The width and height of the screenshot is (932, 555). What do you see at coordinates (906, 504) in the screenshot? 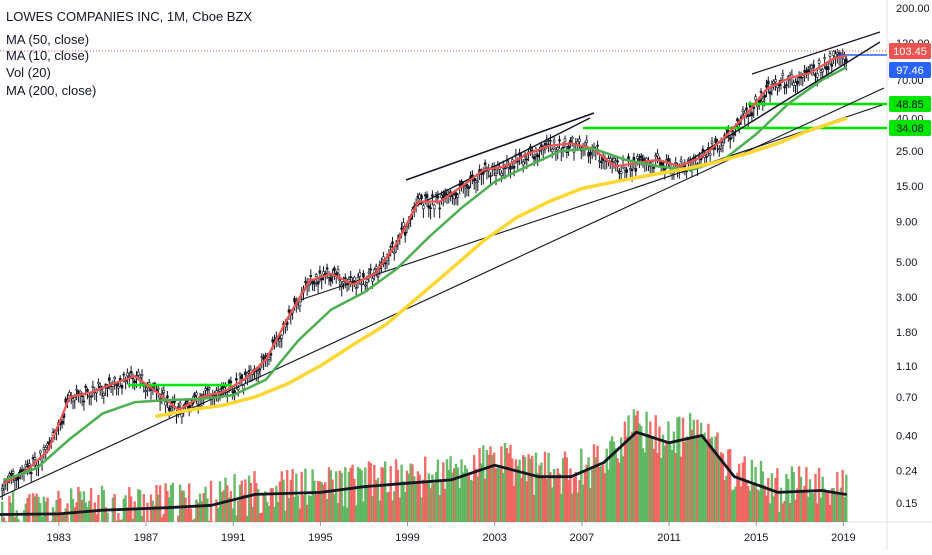
I see `y-tick-label: 0.15` at bounding box center [906, 504].